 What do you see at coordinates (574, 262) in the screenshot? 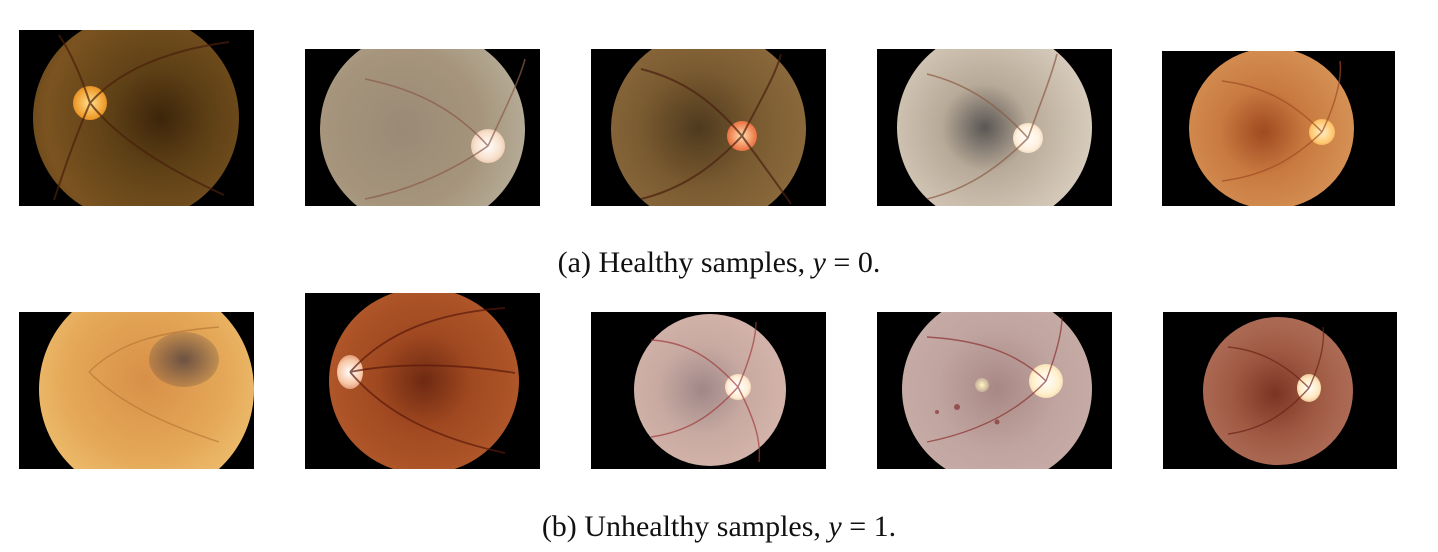
I see `caption-label: (a)` at bounding box center [574, 262].